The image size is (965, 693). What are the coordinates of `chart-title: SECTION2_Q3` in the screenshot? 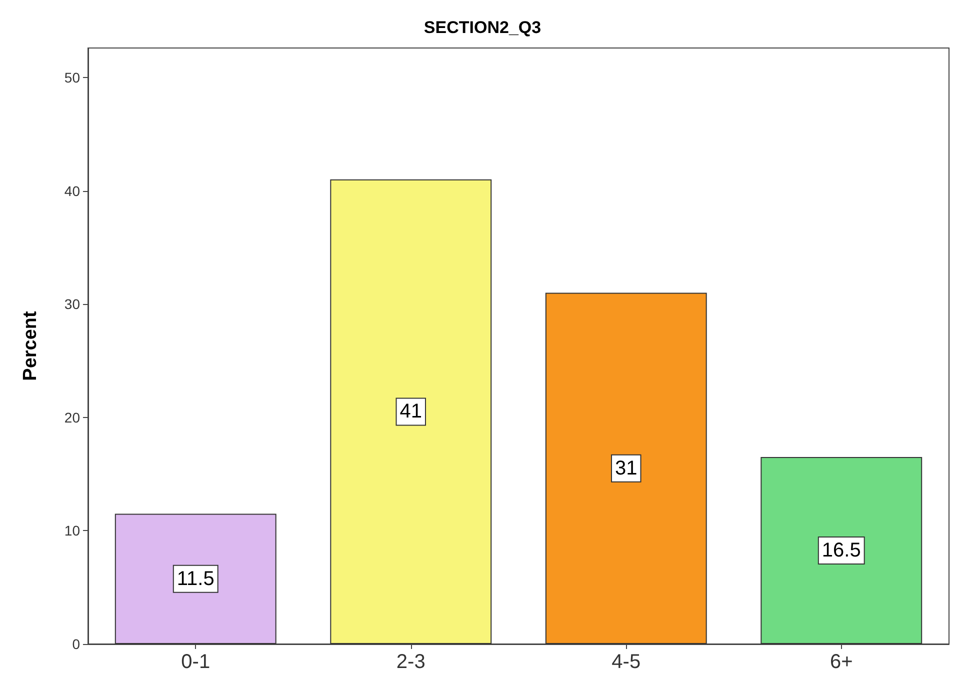 It's located at (483, 27).